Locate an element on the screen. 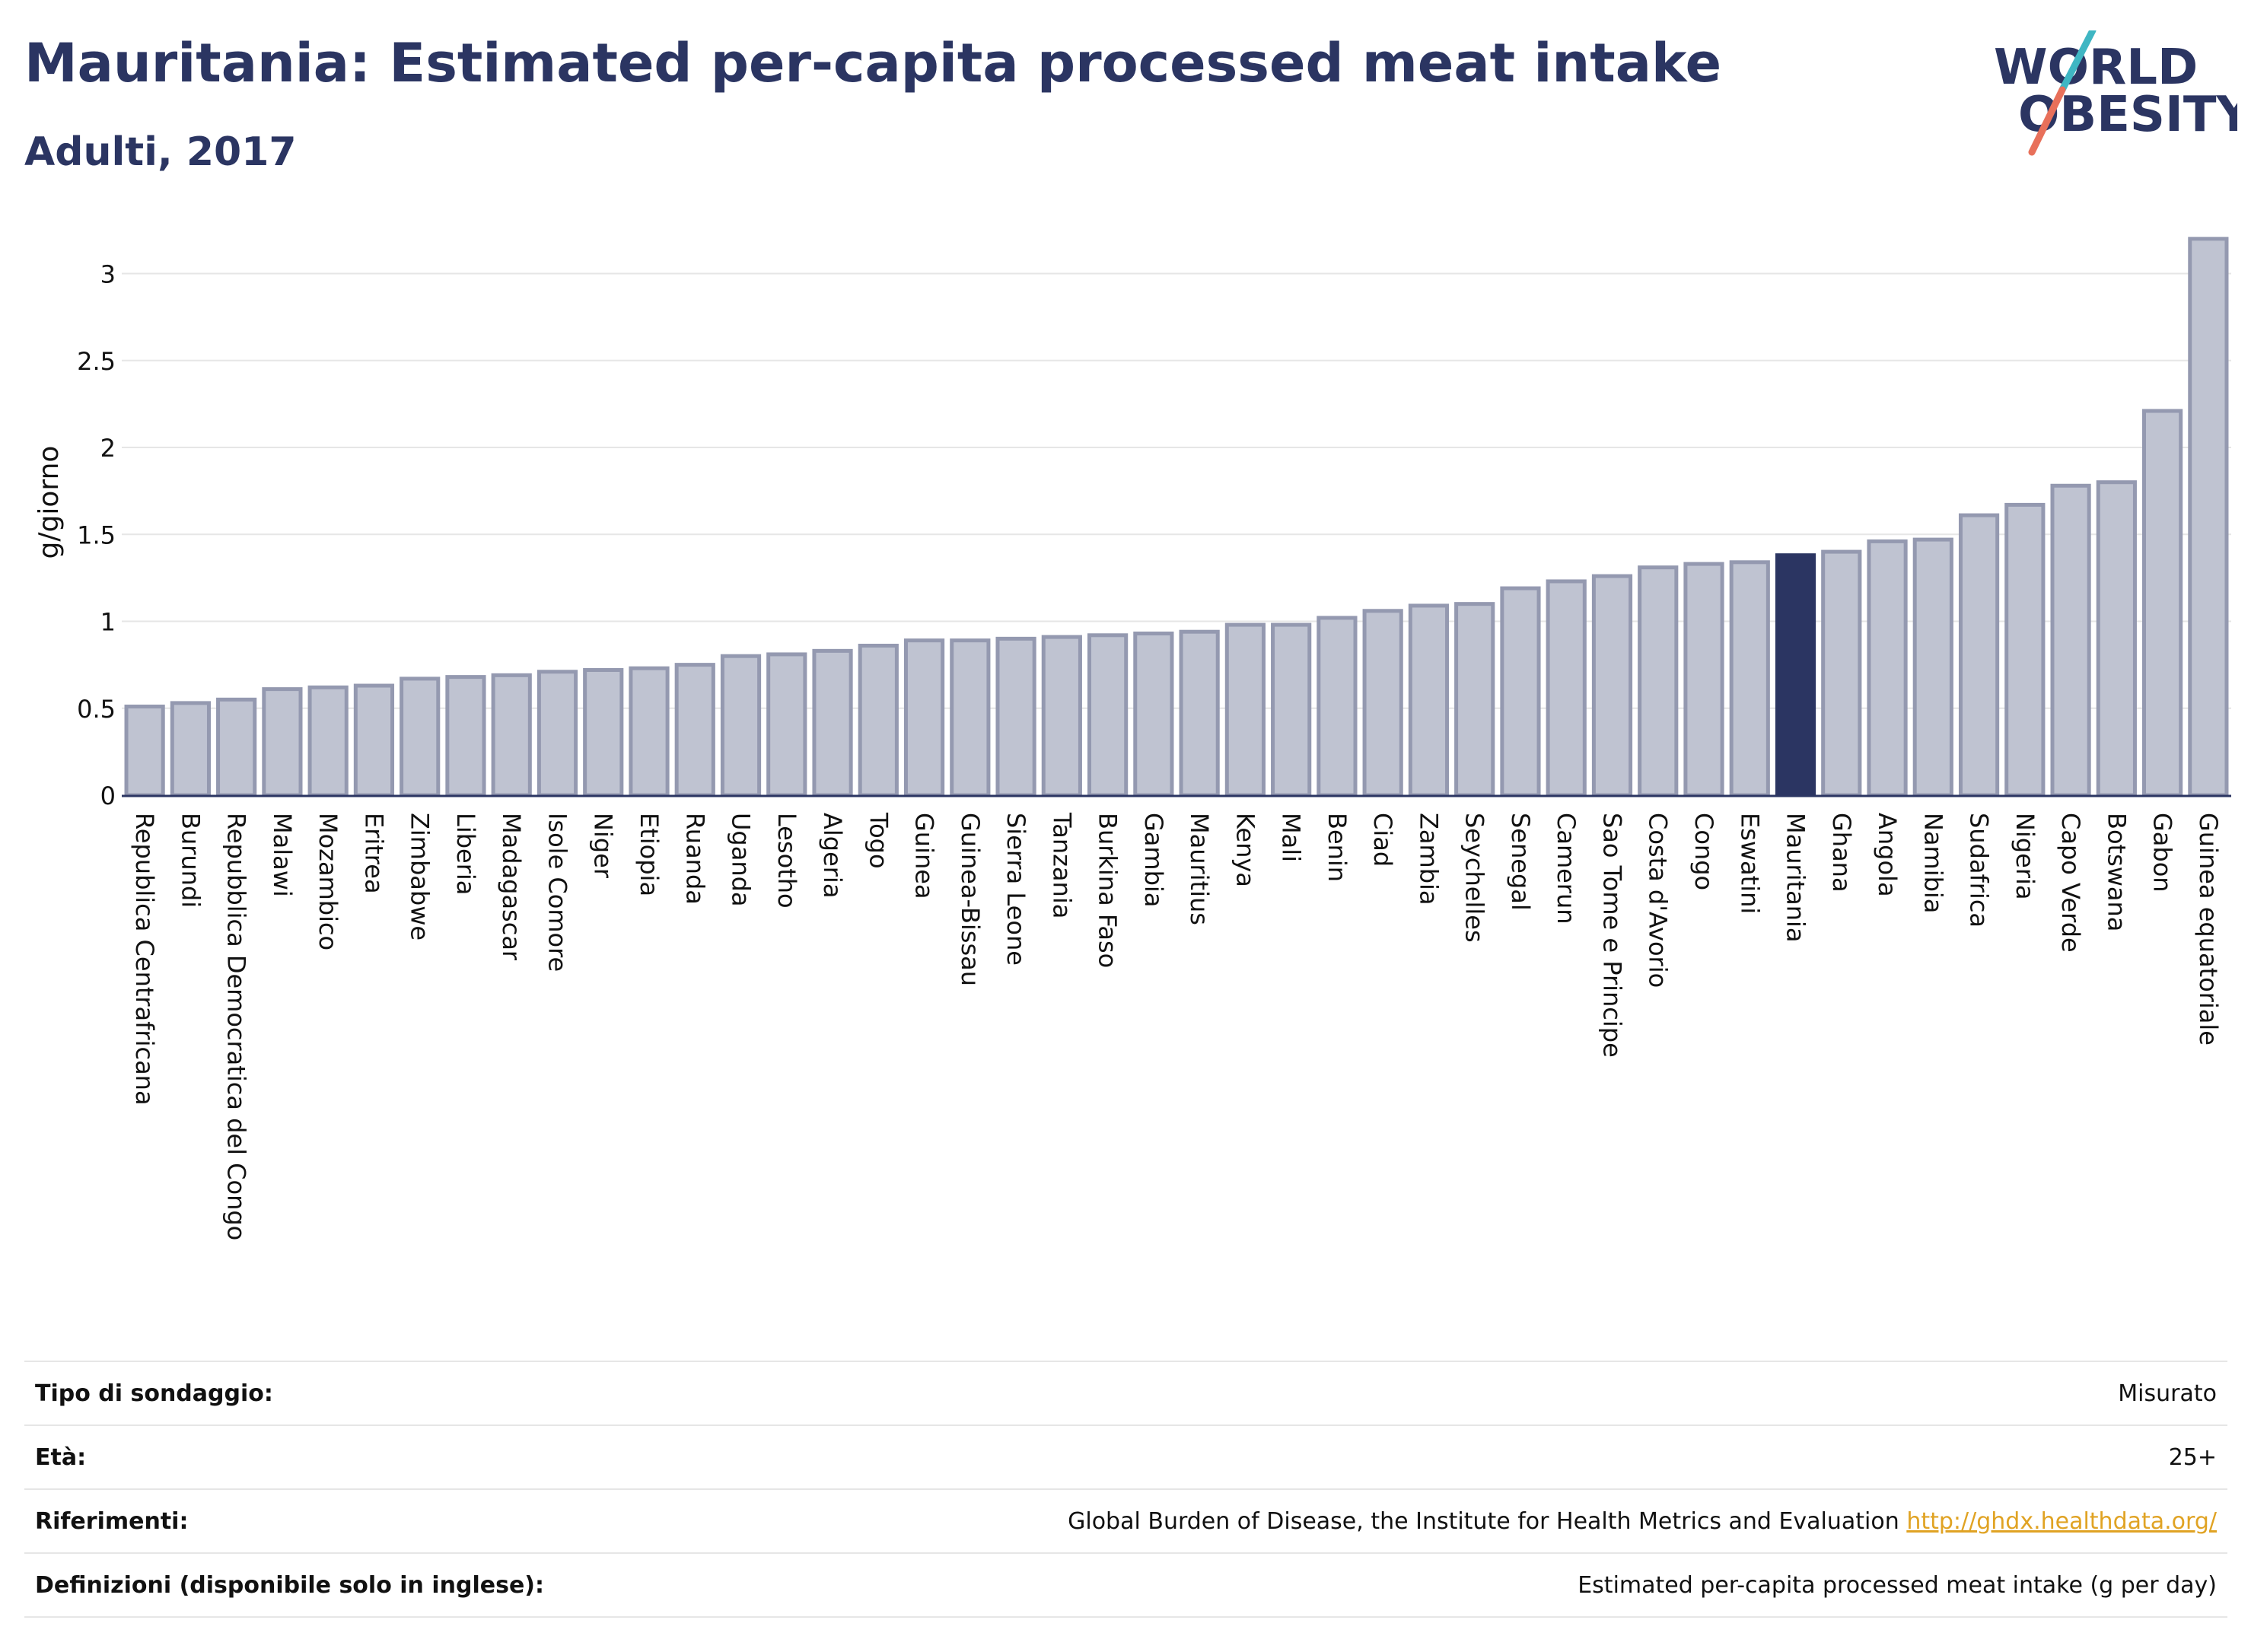  info-key: Riferimenti: is located at coordinates (112, 1521).